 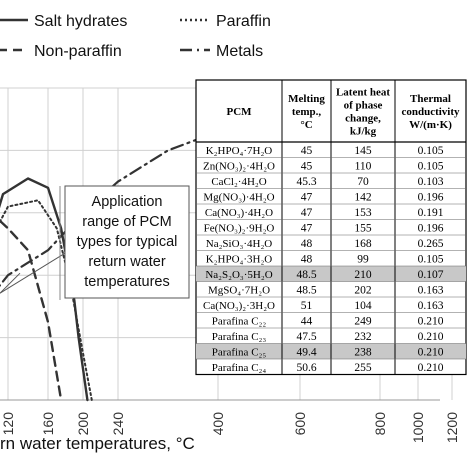 I want to click on table-cell: Parafina C₂₃, so click(x=239, y=337).